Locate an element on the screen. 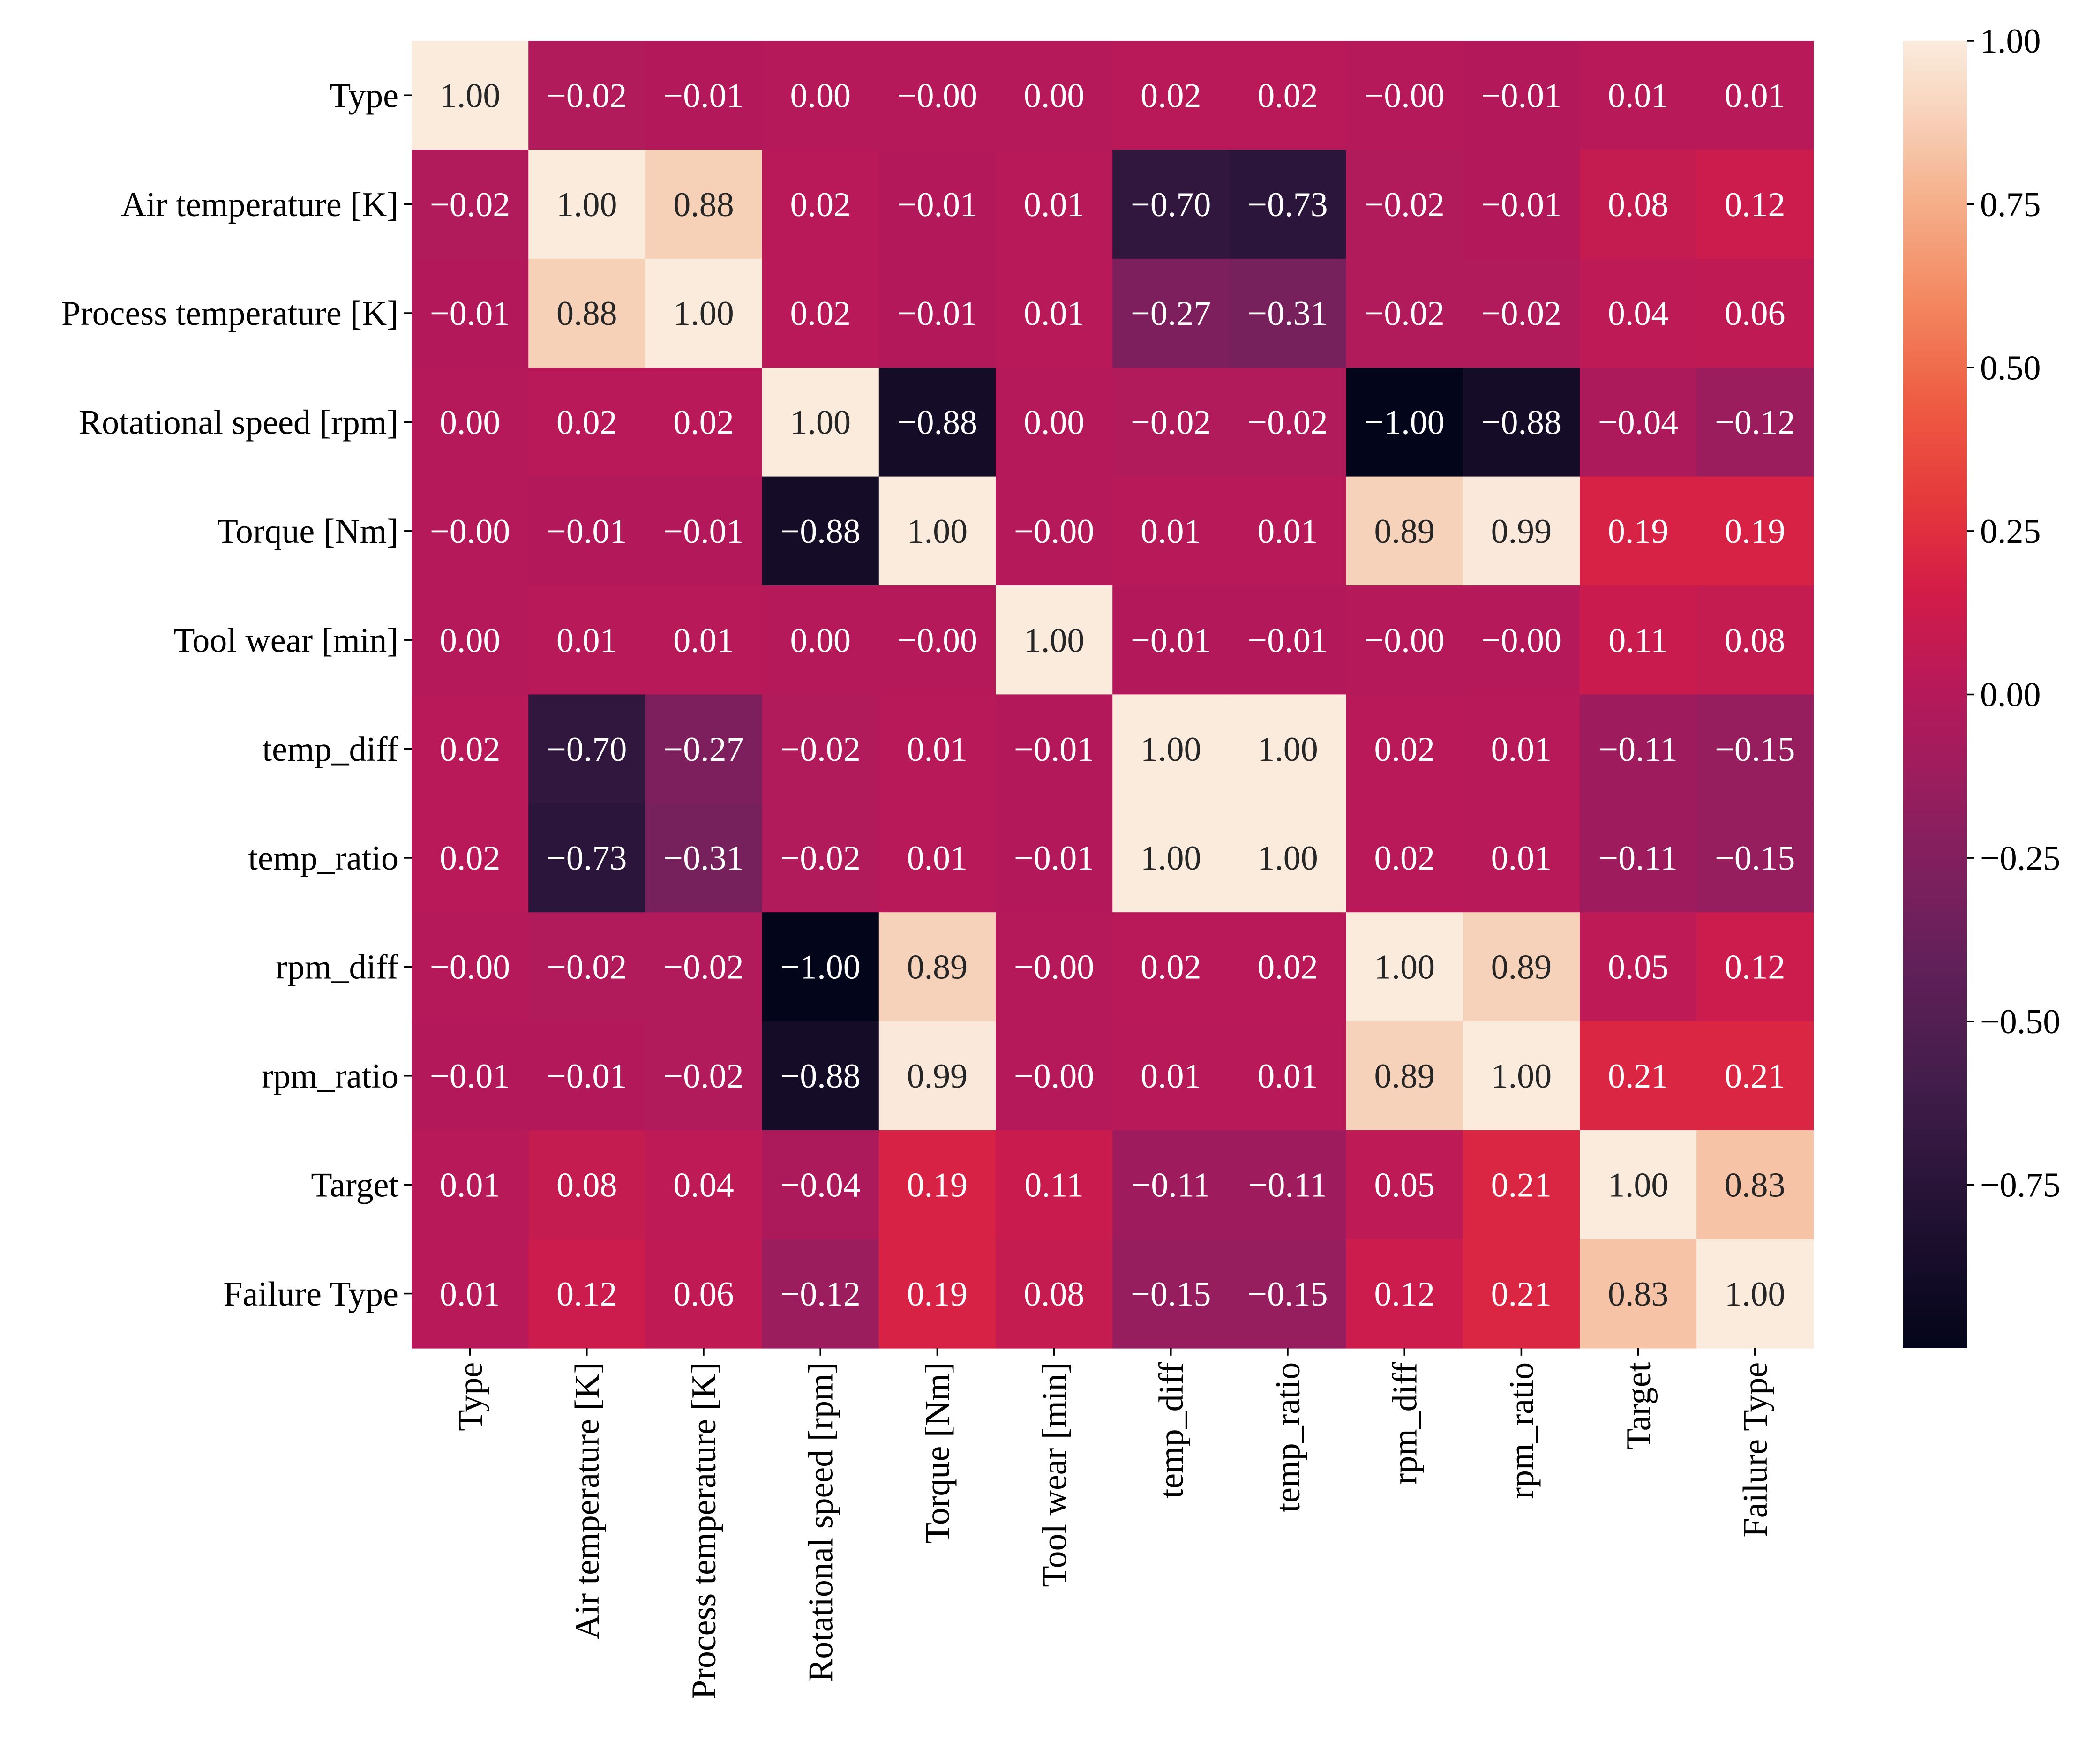 The width and height of the screenshot is (2086, 1764). cell-value-label: 0.99 is located at coordinates (937, 1076).